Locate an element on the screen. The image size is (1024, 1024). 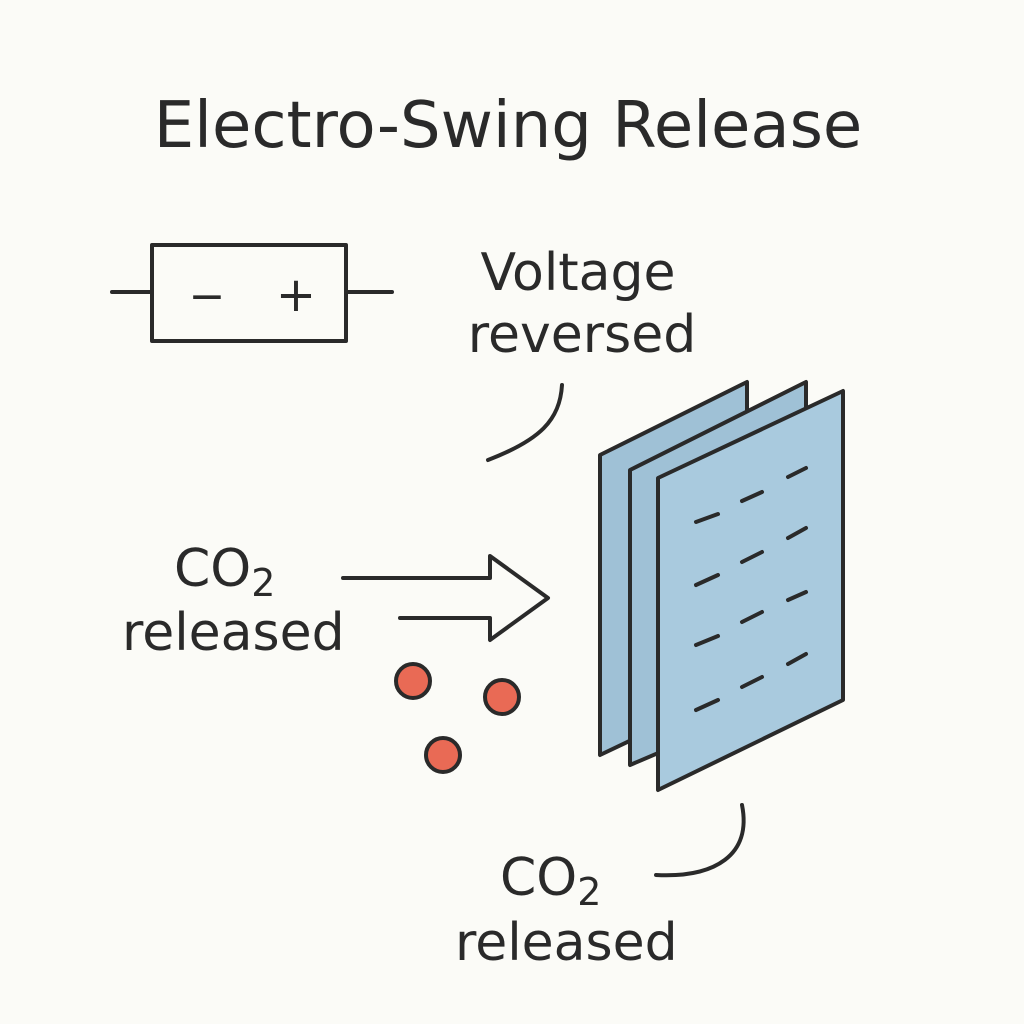
battery-icon: − + is located at coordinates (252, 293).